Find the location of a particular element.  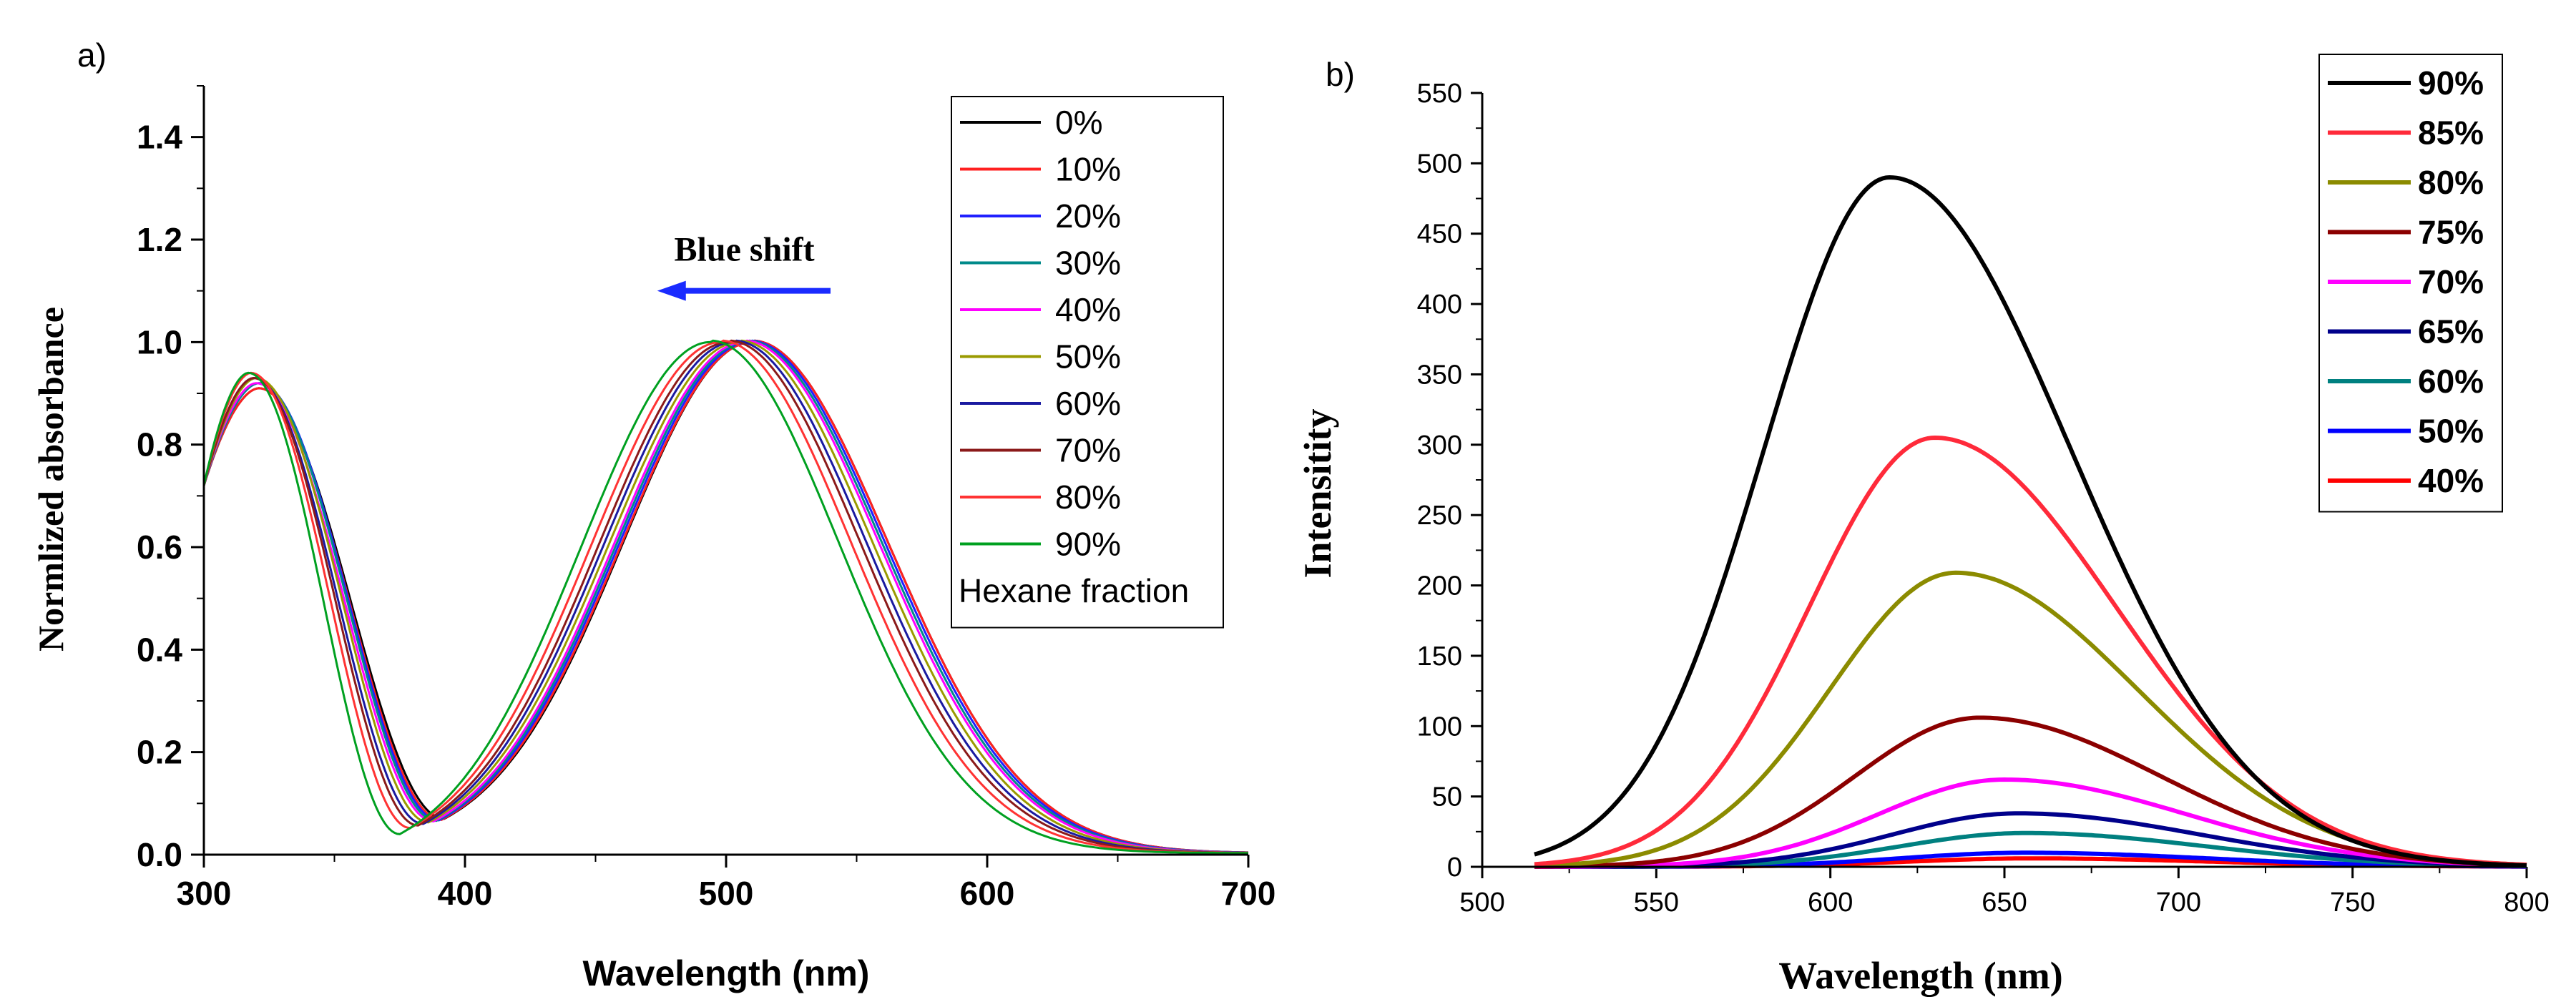

legend-label: 65% is located at coordinates (2451, 331).